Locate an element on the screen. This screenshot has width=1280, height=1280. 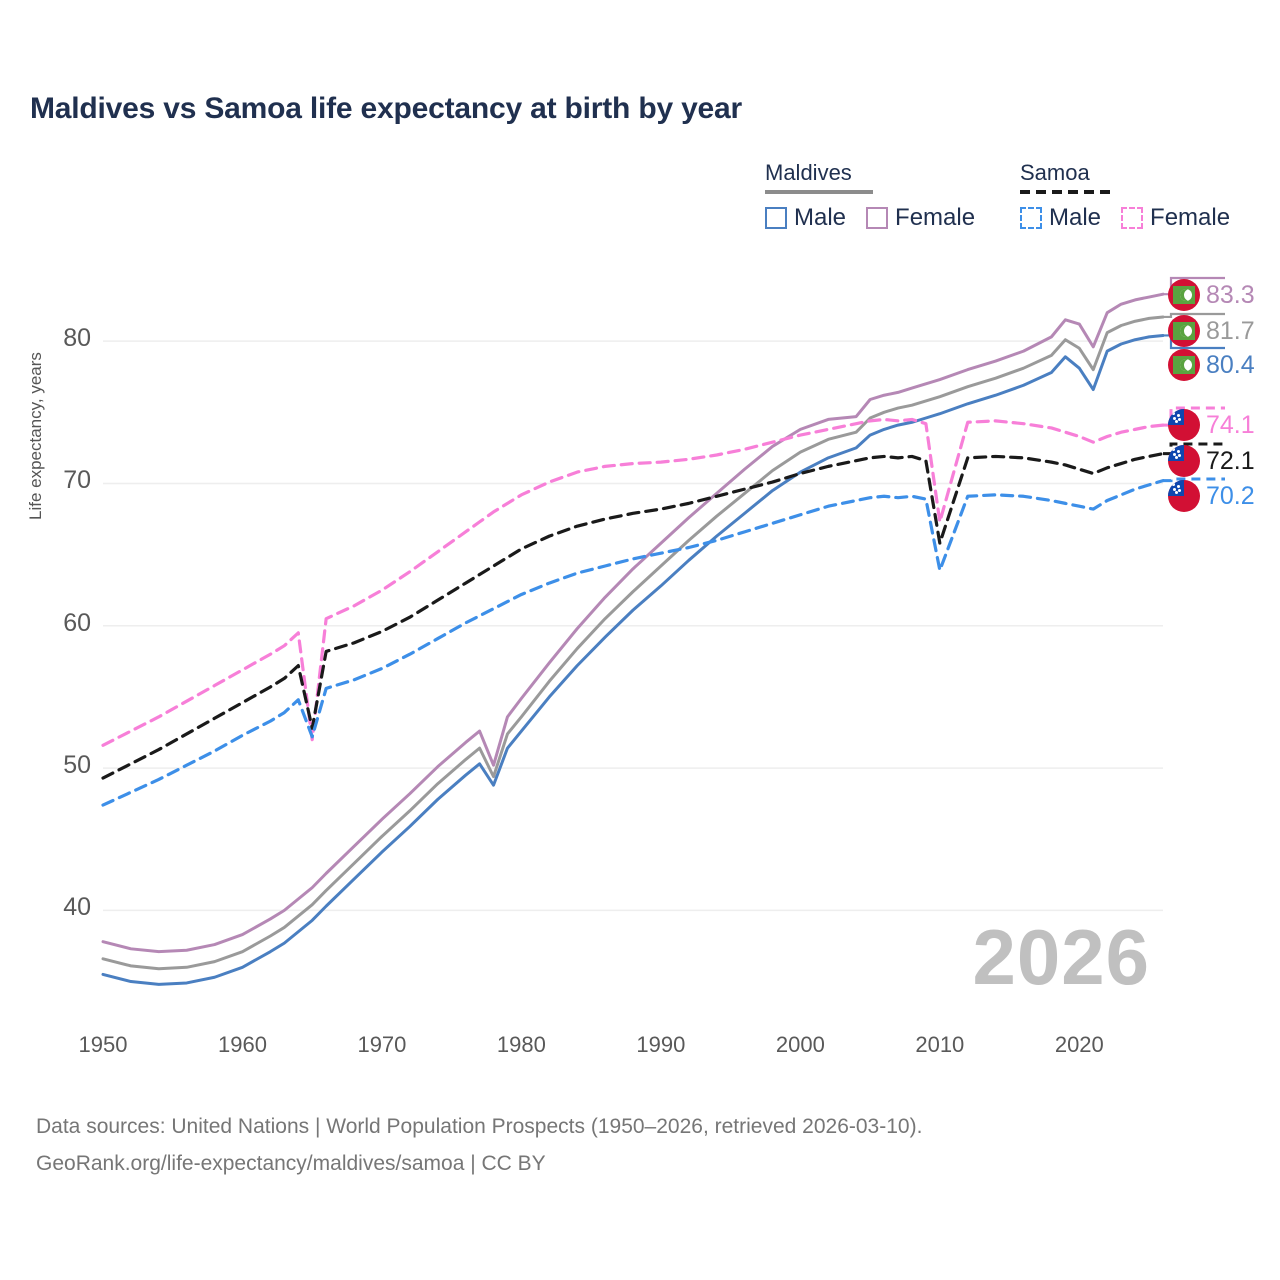
legend-item-samoa-female: Female is located at coordinates (1175, 218).